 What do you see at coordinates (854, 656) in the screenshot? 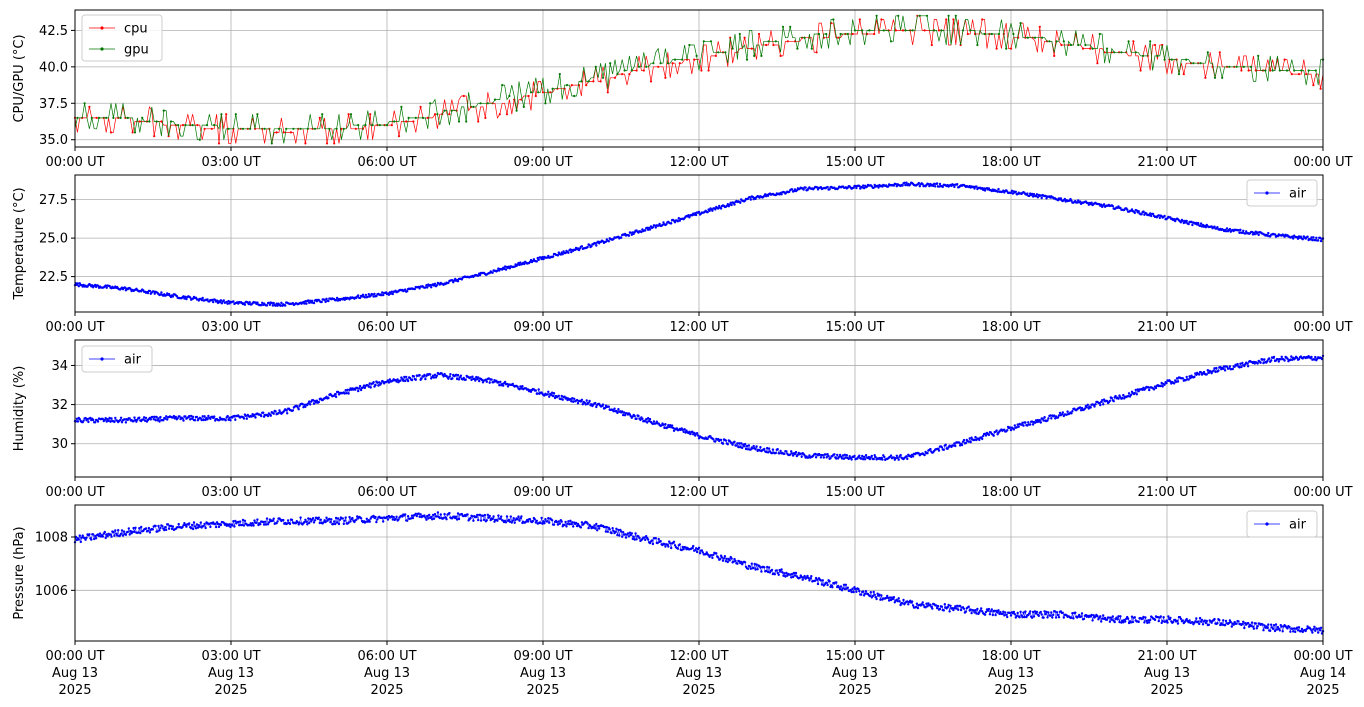
I see `x-tick-label: 15:00 UT` at bounding box center [854, 656].